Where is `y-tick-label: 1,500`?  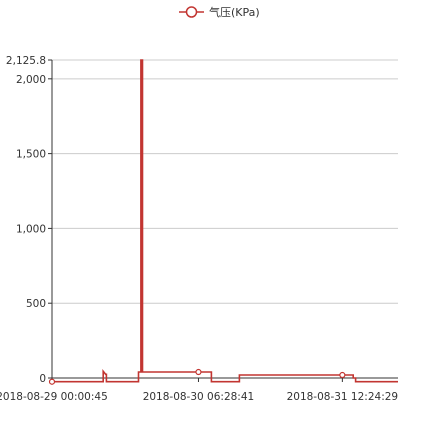
y-tick-label: 1,500 is located at coordinates (31, 155).